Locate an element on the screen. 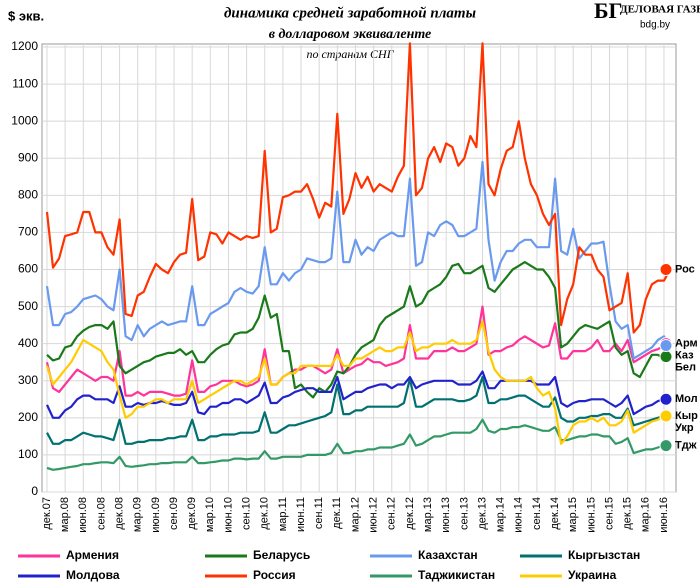  y-tick-label: 600 is located at coordinates (28, 269).